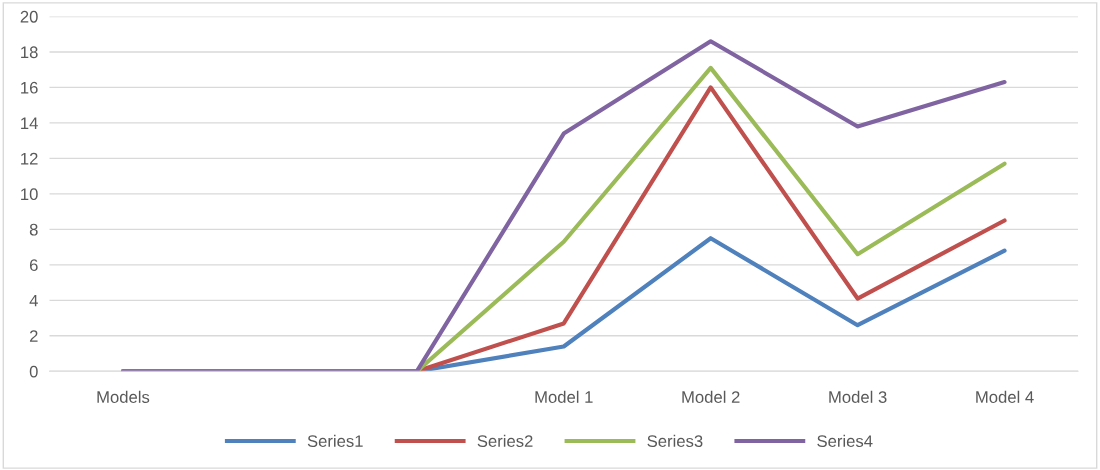 The image size is (1100, 470). I want to click on y-tick-label: 14, so click(29, 123).